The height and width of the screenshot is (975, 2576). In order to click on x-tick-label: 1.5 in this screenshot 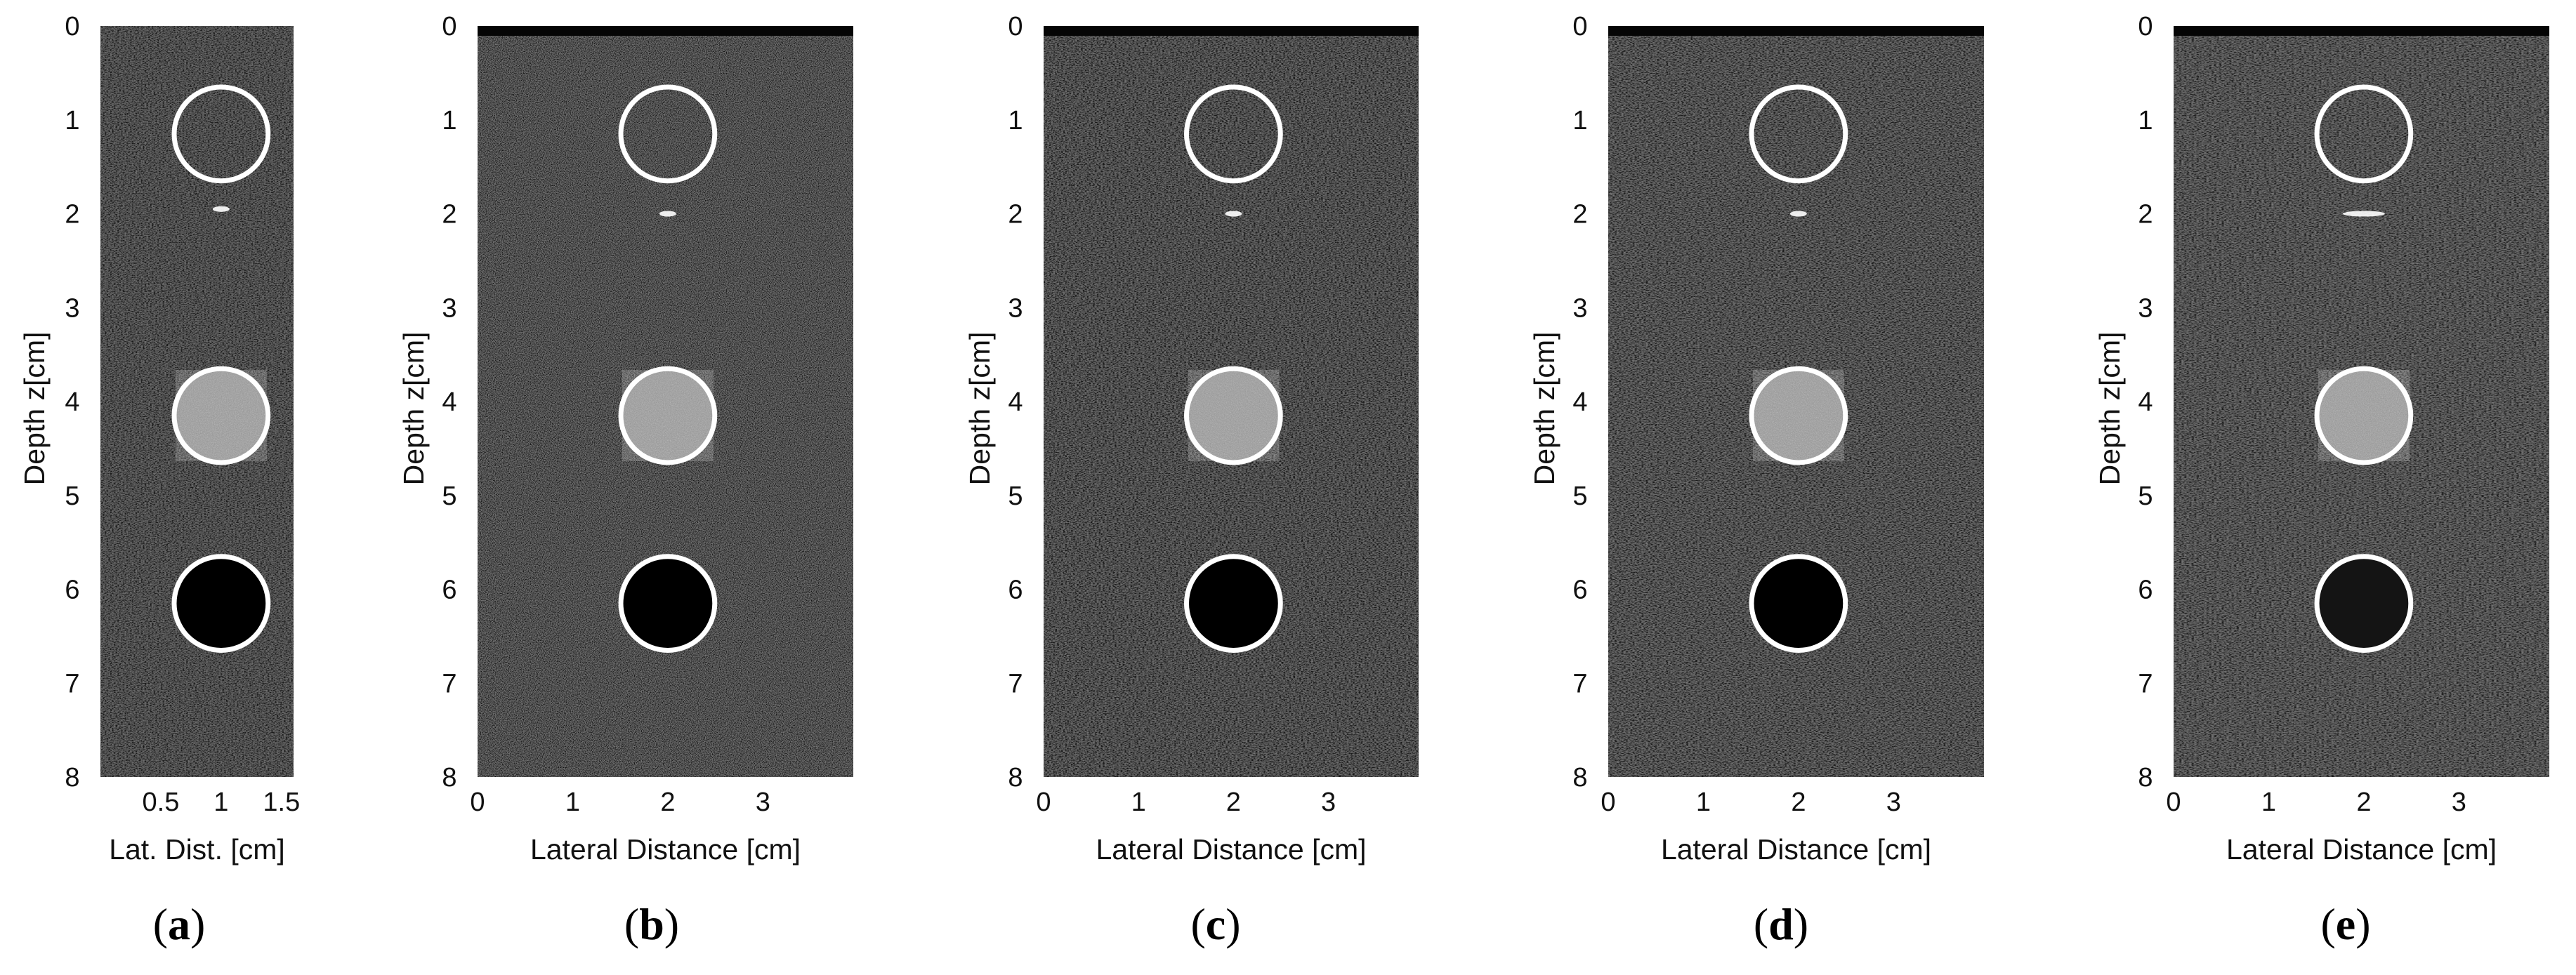, I will do `click(281, 802)`.